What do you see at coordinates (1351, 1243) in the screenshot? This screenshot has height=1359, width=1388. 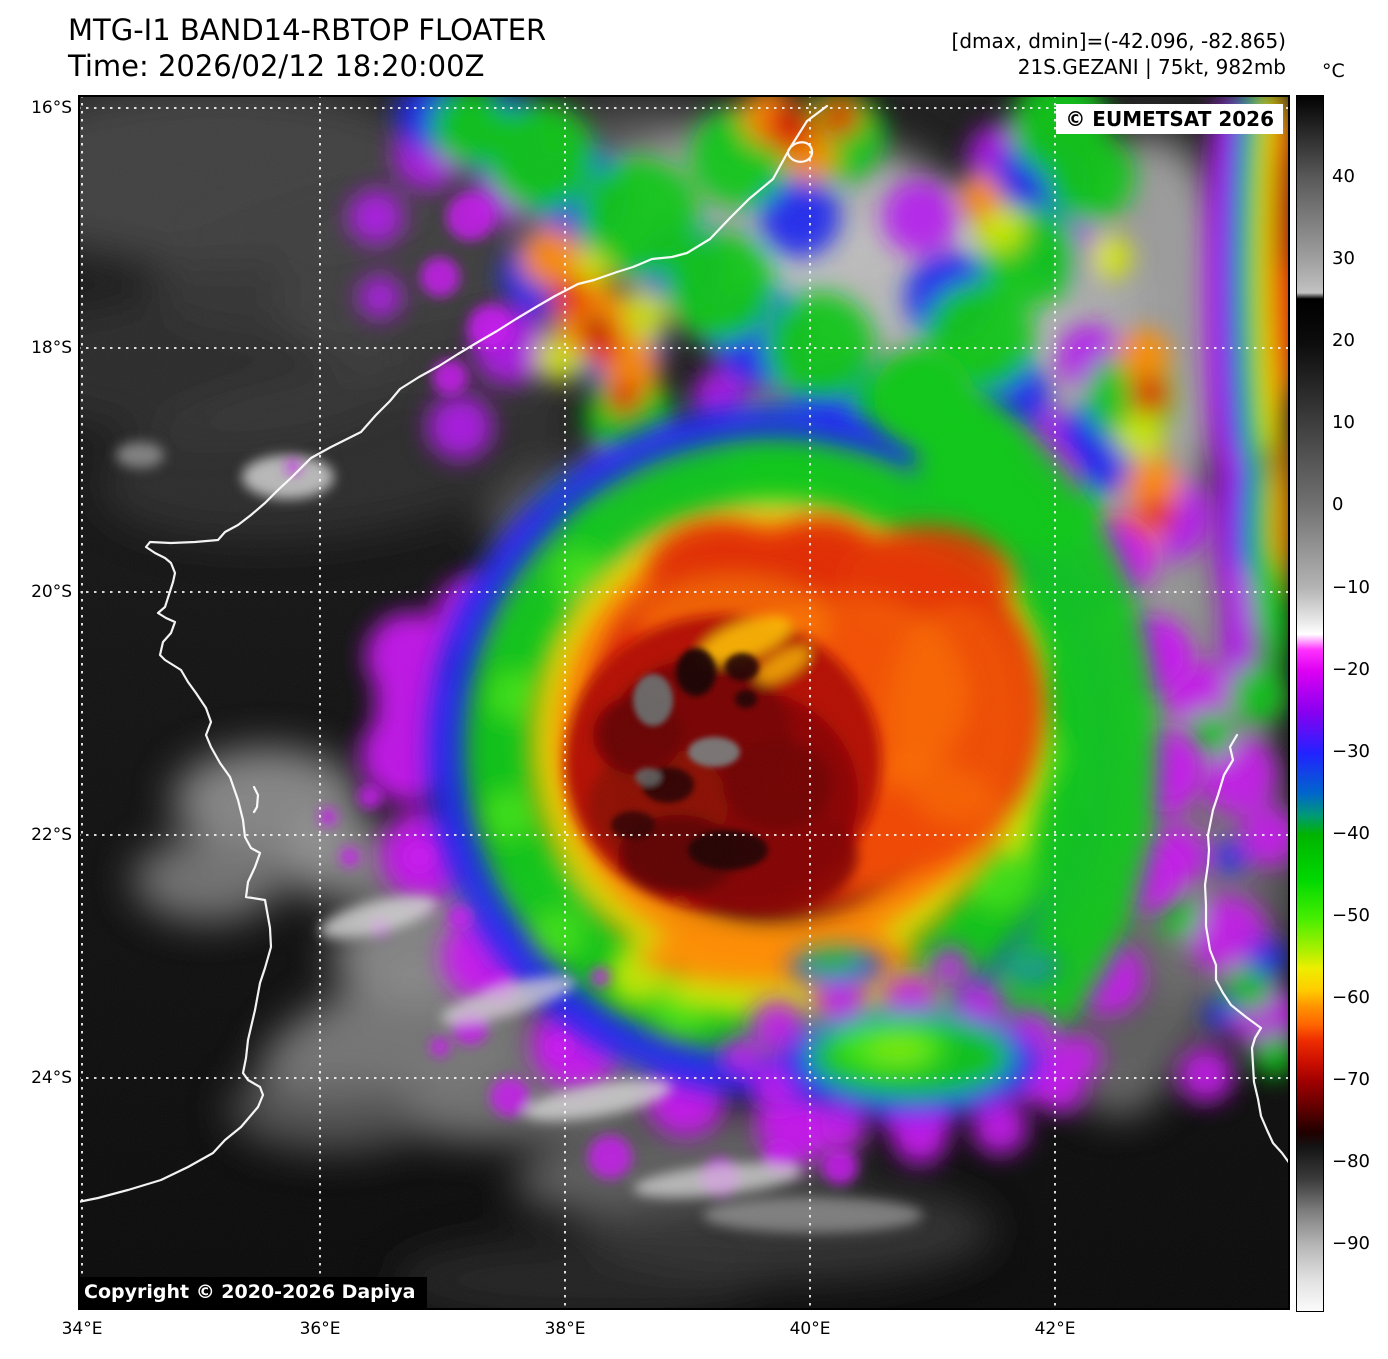 I see `colorbar-tick: −90` at bounding box center [1351, 1243].